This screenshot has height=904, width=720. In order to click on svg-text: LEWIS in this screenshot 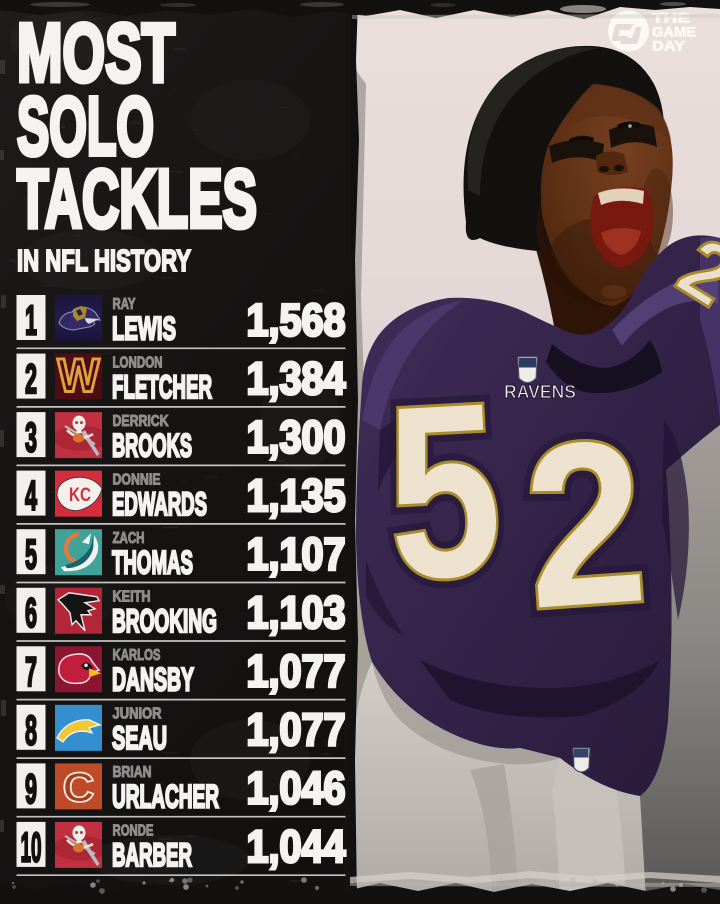, I will do `click(144, 328)`.